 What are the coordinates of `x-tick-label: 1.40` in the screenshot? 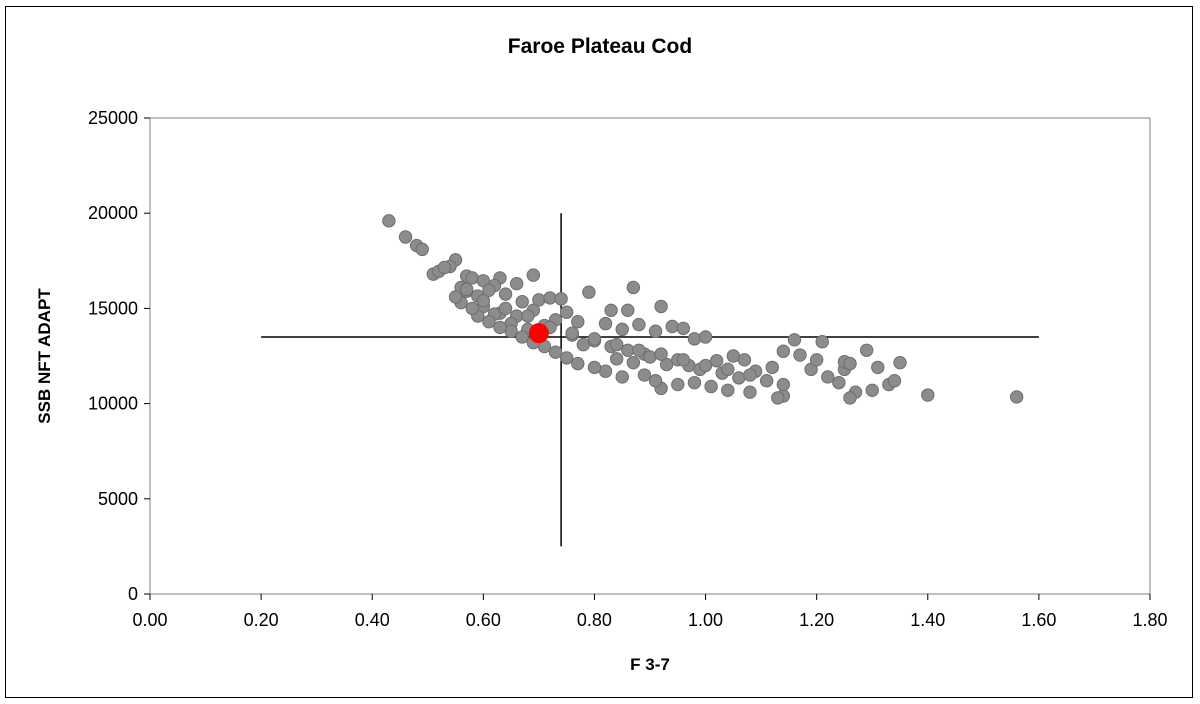 It's located at (927, 620).